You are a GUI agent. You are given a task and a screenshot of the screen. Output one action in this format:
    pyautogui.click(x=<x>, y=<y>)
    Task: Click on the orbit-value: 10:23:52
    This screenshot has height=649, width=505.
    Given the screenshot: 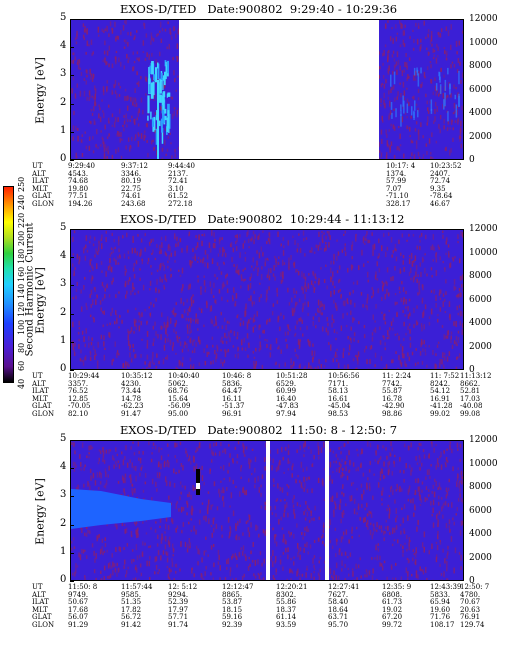 What is the action you would take?
    pyautogui.click(x=446, y=166)
    